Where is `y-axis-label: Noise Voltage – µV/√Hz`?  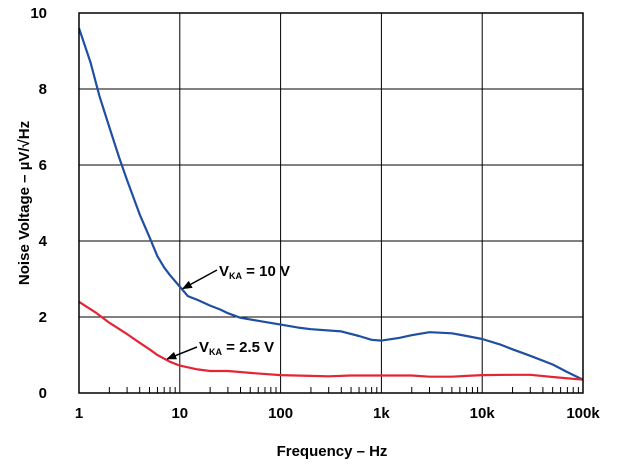
y-axis-label: Noise Voltage – µV/√Hz is located at coordinates (24, 203).